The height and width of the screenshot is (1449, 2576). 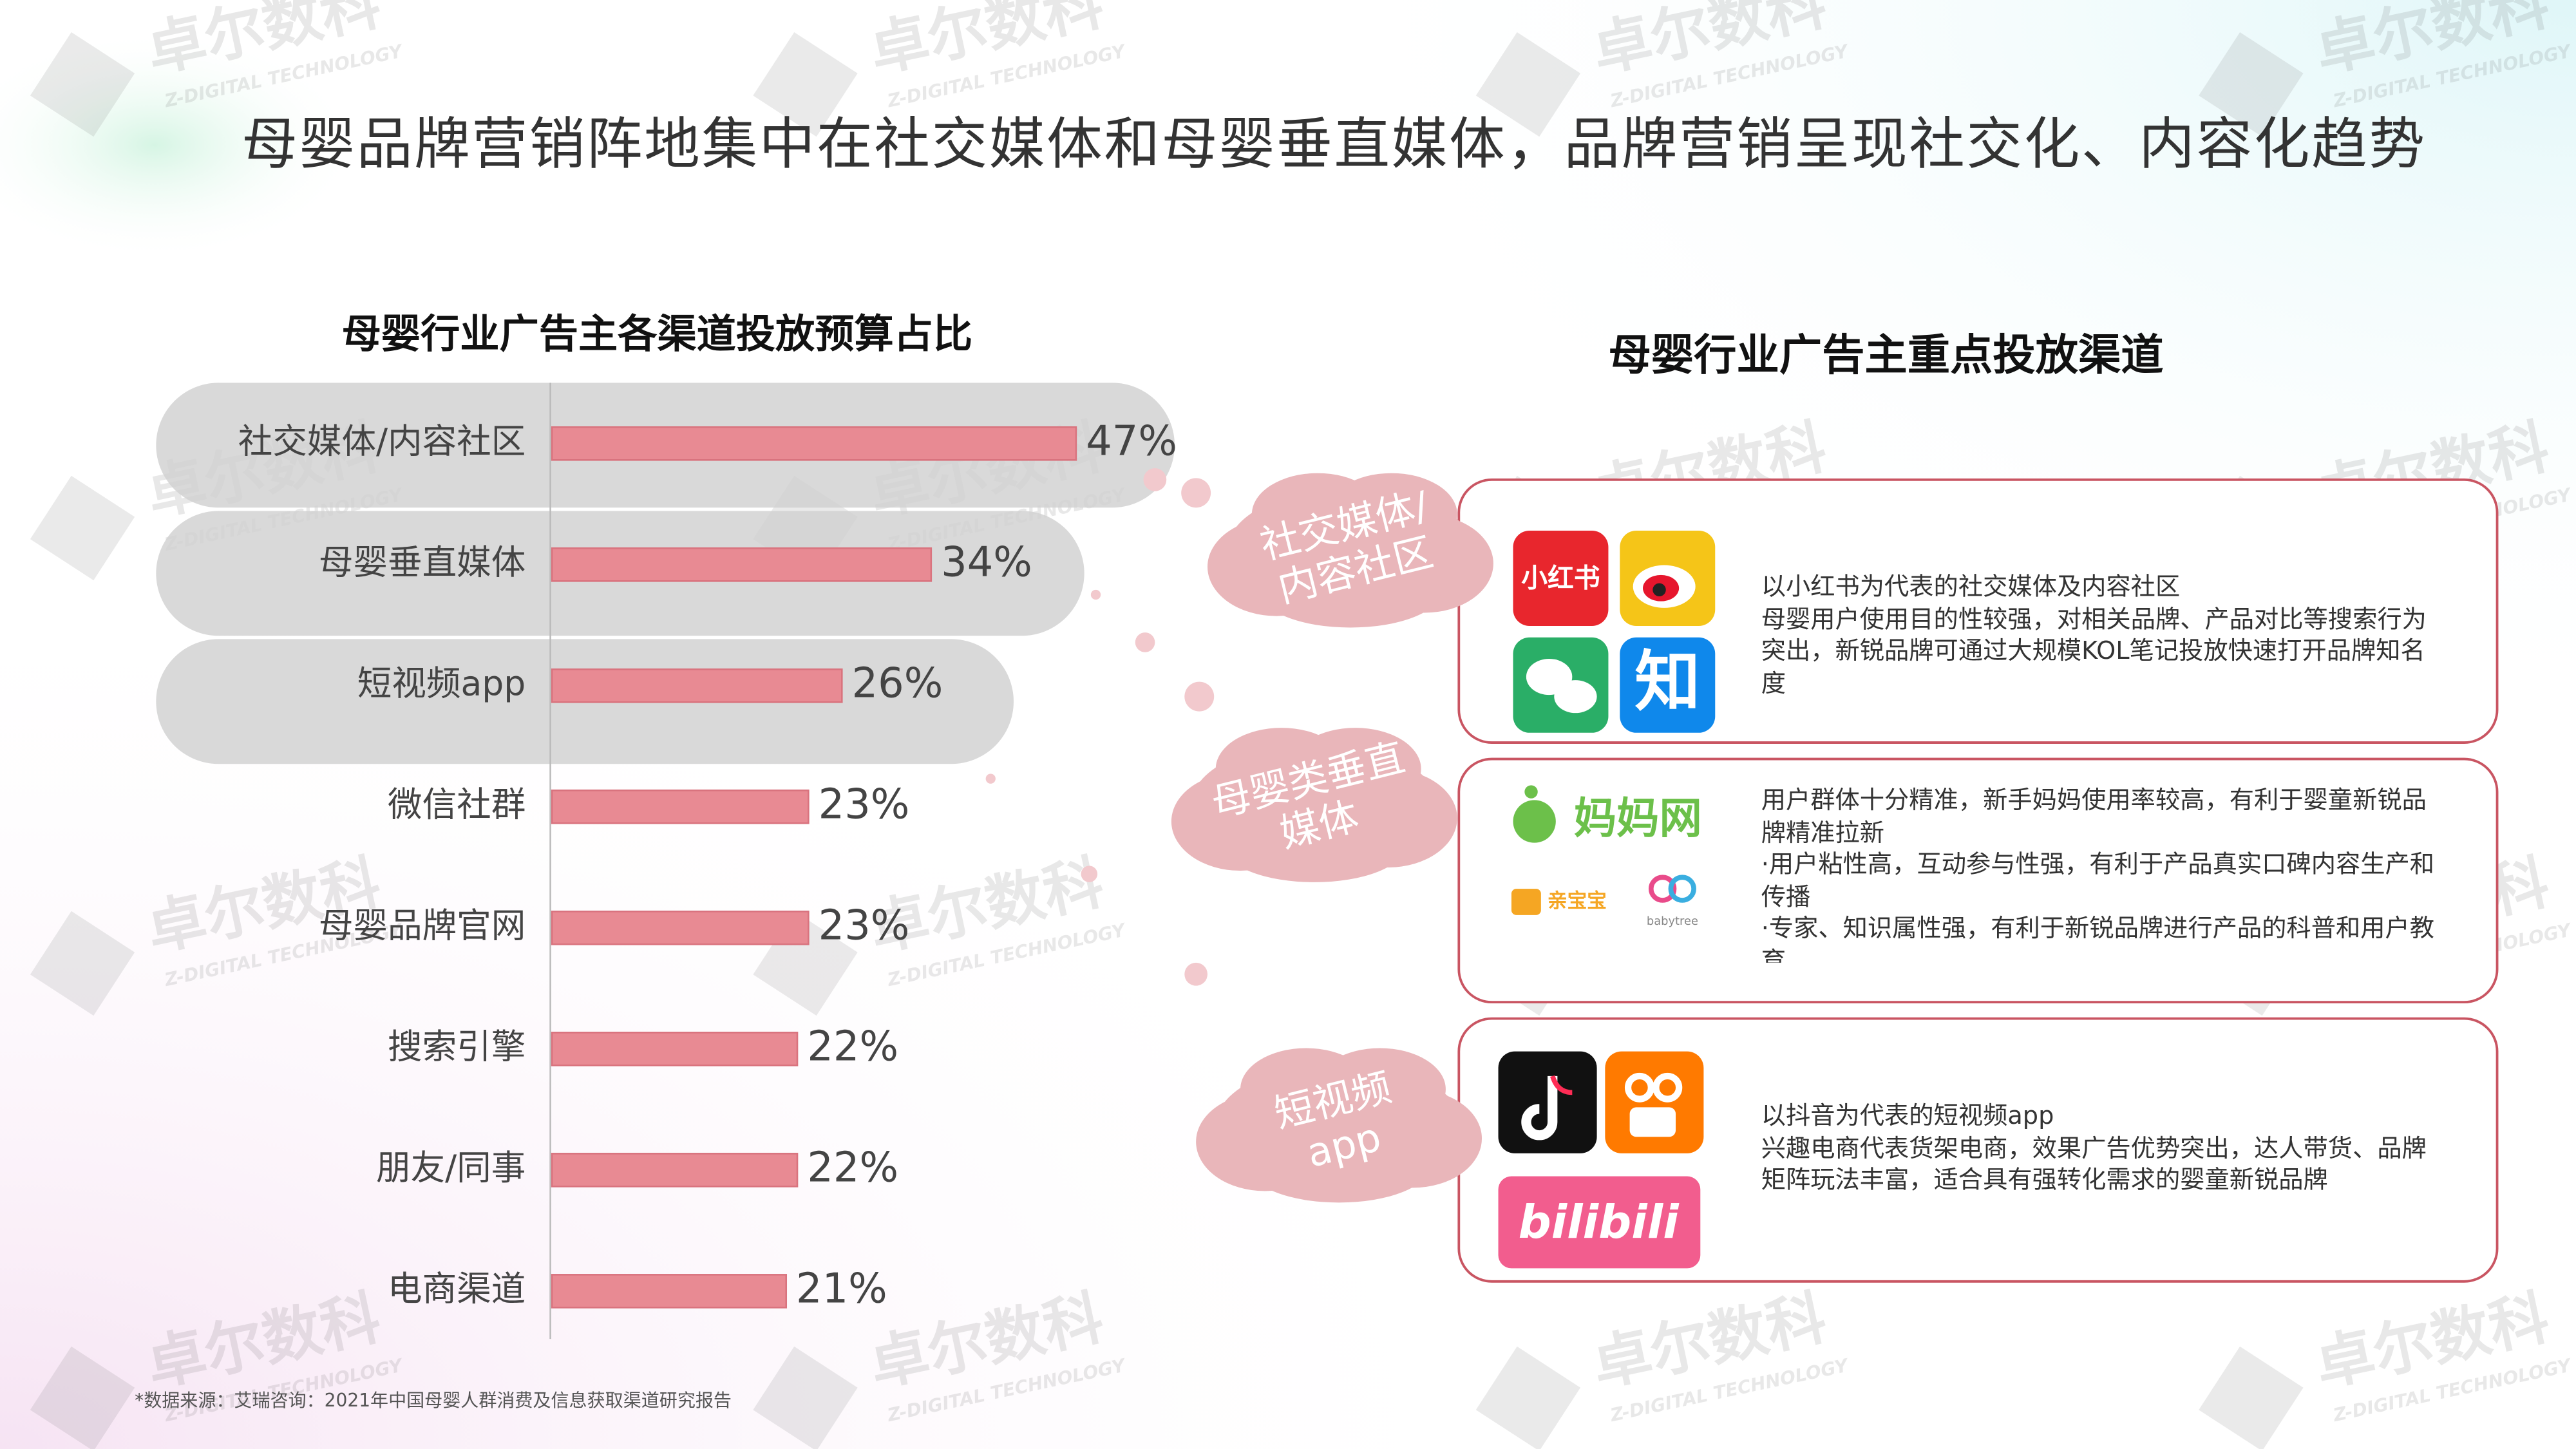 I want to click on panel-title: 母婴行业广告主重点投放渠道, so click(x=1886, y=355).